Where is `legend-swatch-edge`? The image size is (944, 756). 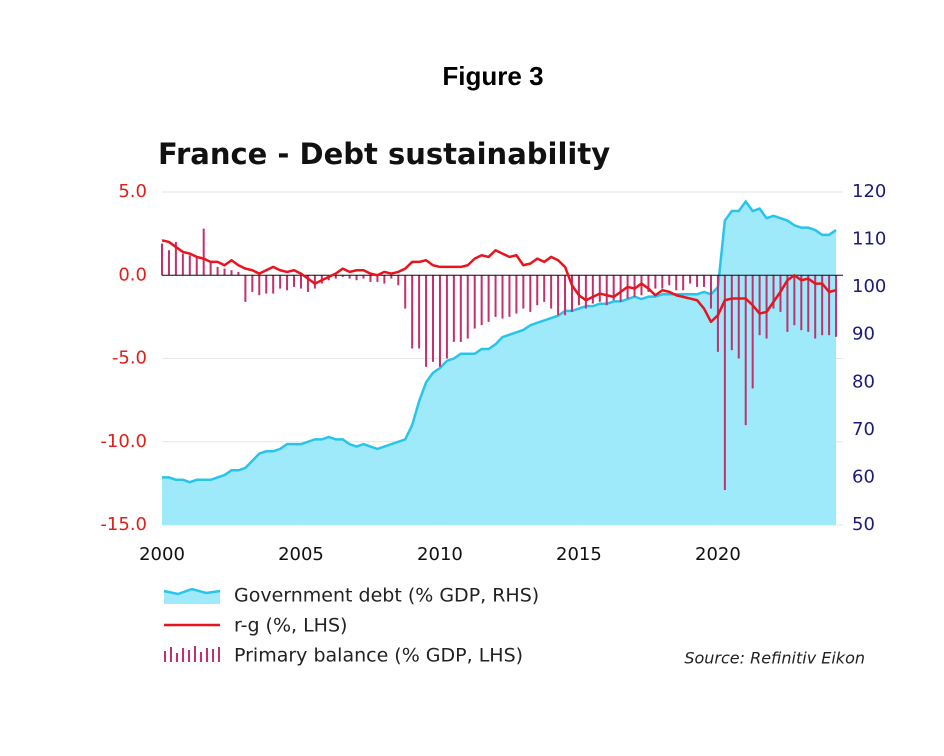 legend-swatch-edge is located at coordinates (192, 591).